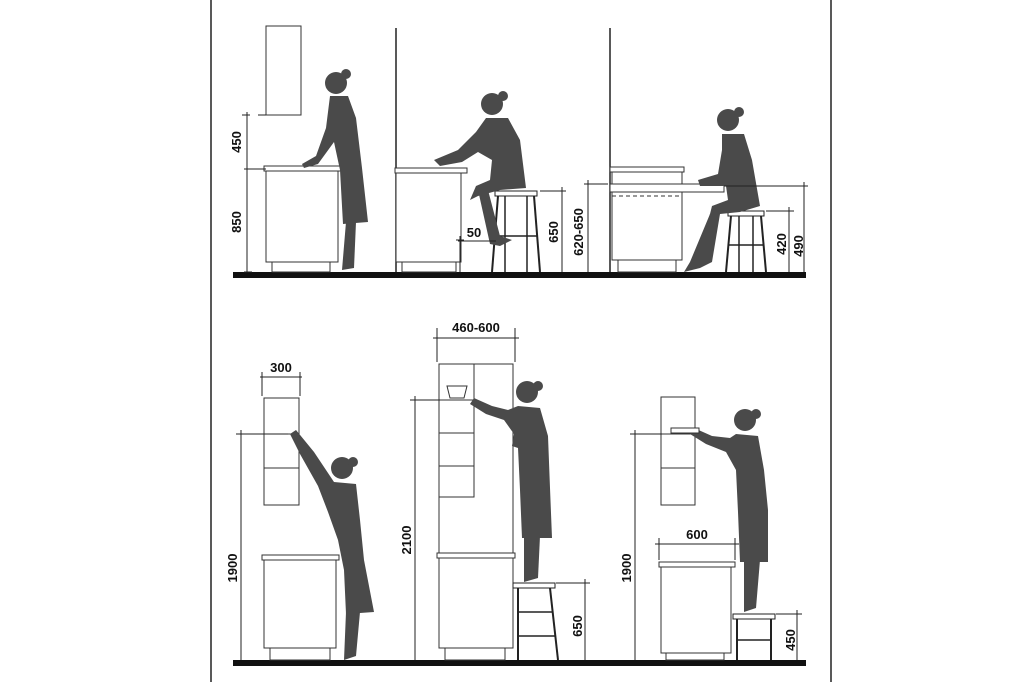  What do you see at coordinates (781, 244) in the screenshot?
I see `dim-stool-height: 420` at bounding box center [781, 244].